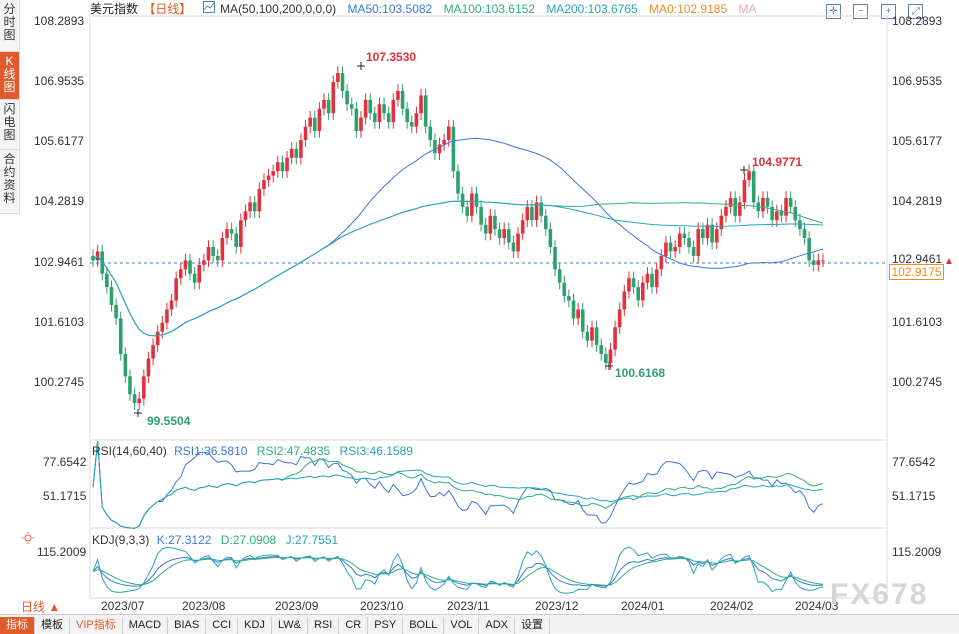  Describe the element at coordinates (211, 451) in the screenshot. I see `rsi1-value: RSI1:36.5810` at that location.